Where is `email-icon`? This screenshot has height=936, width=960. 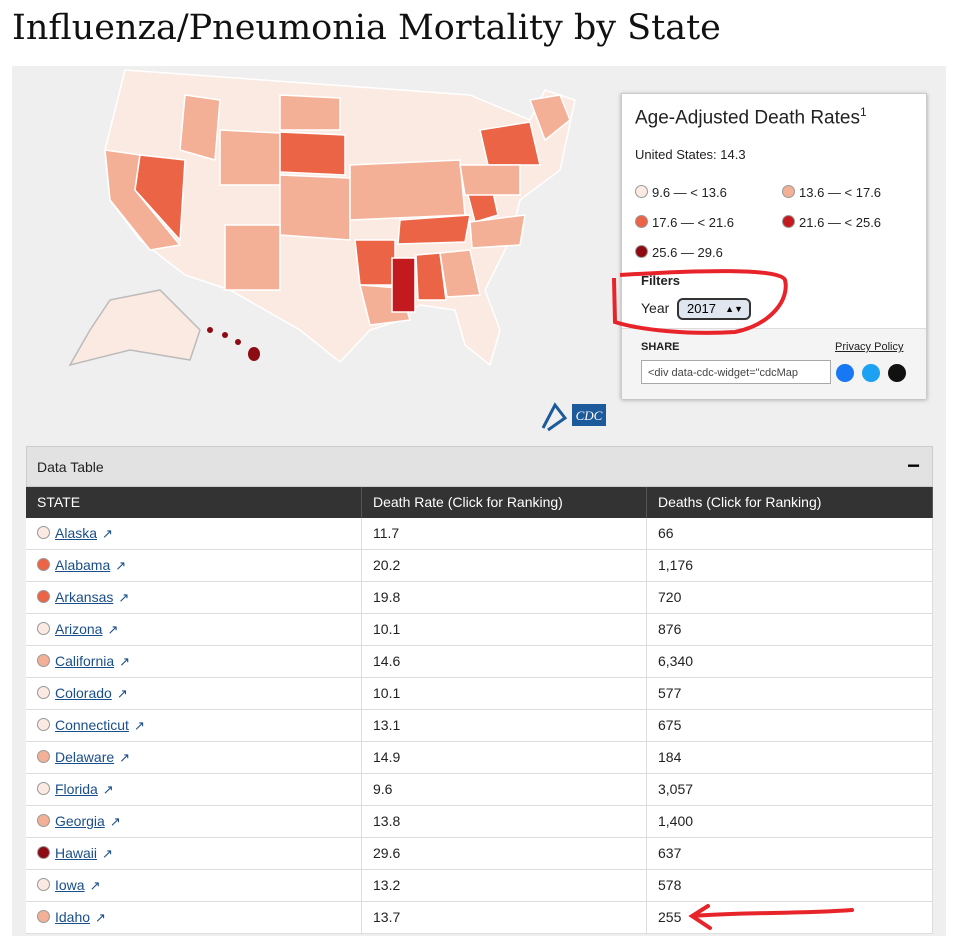
email-icon is located at coordinates (897, 373).